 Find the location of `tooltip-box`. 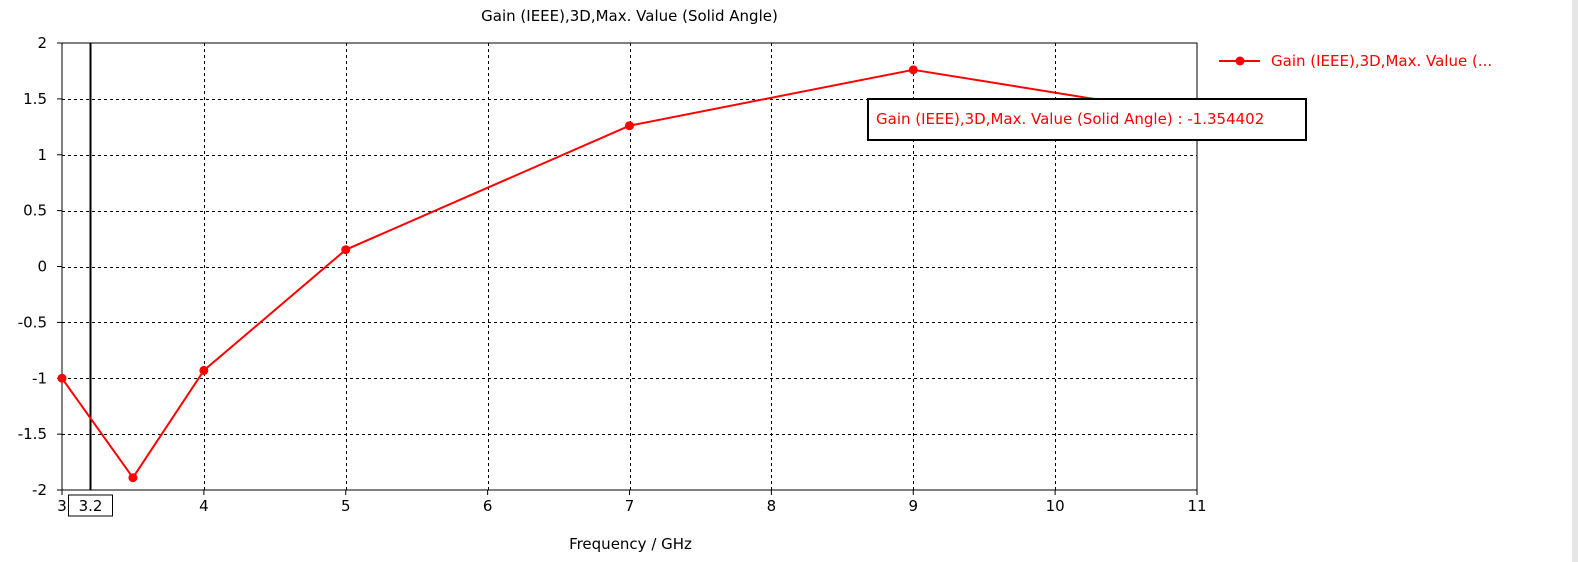

tooltip-box is located at coordinates (1087, 119).